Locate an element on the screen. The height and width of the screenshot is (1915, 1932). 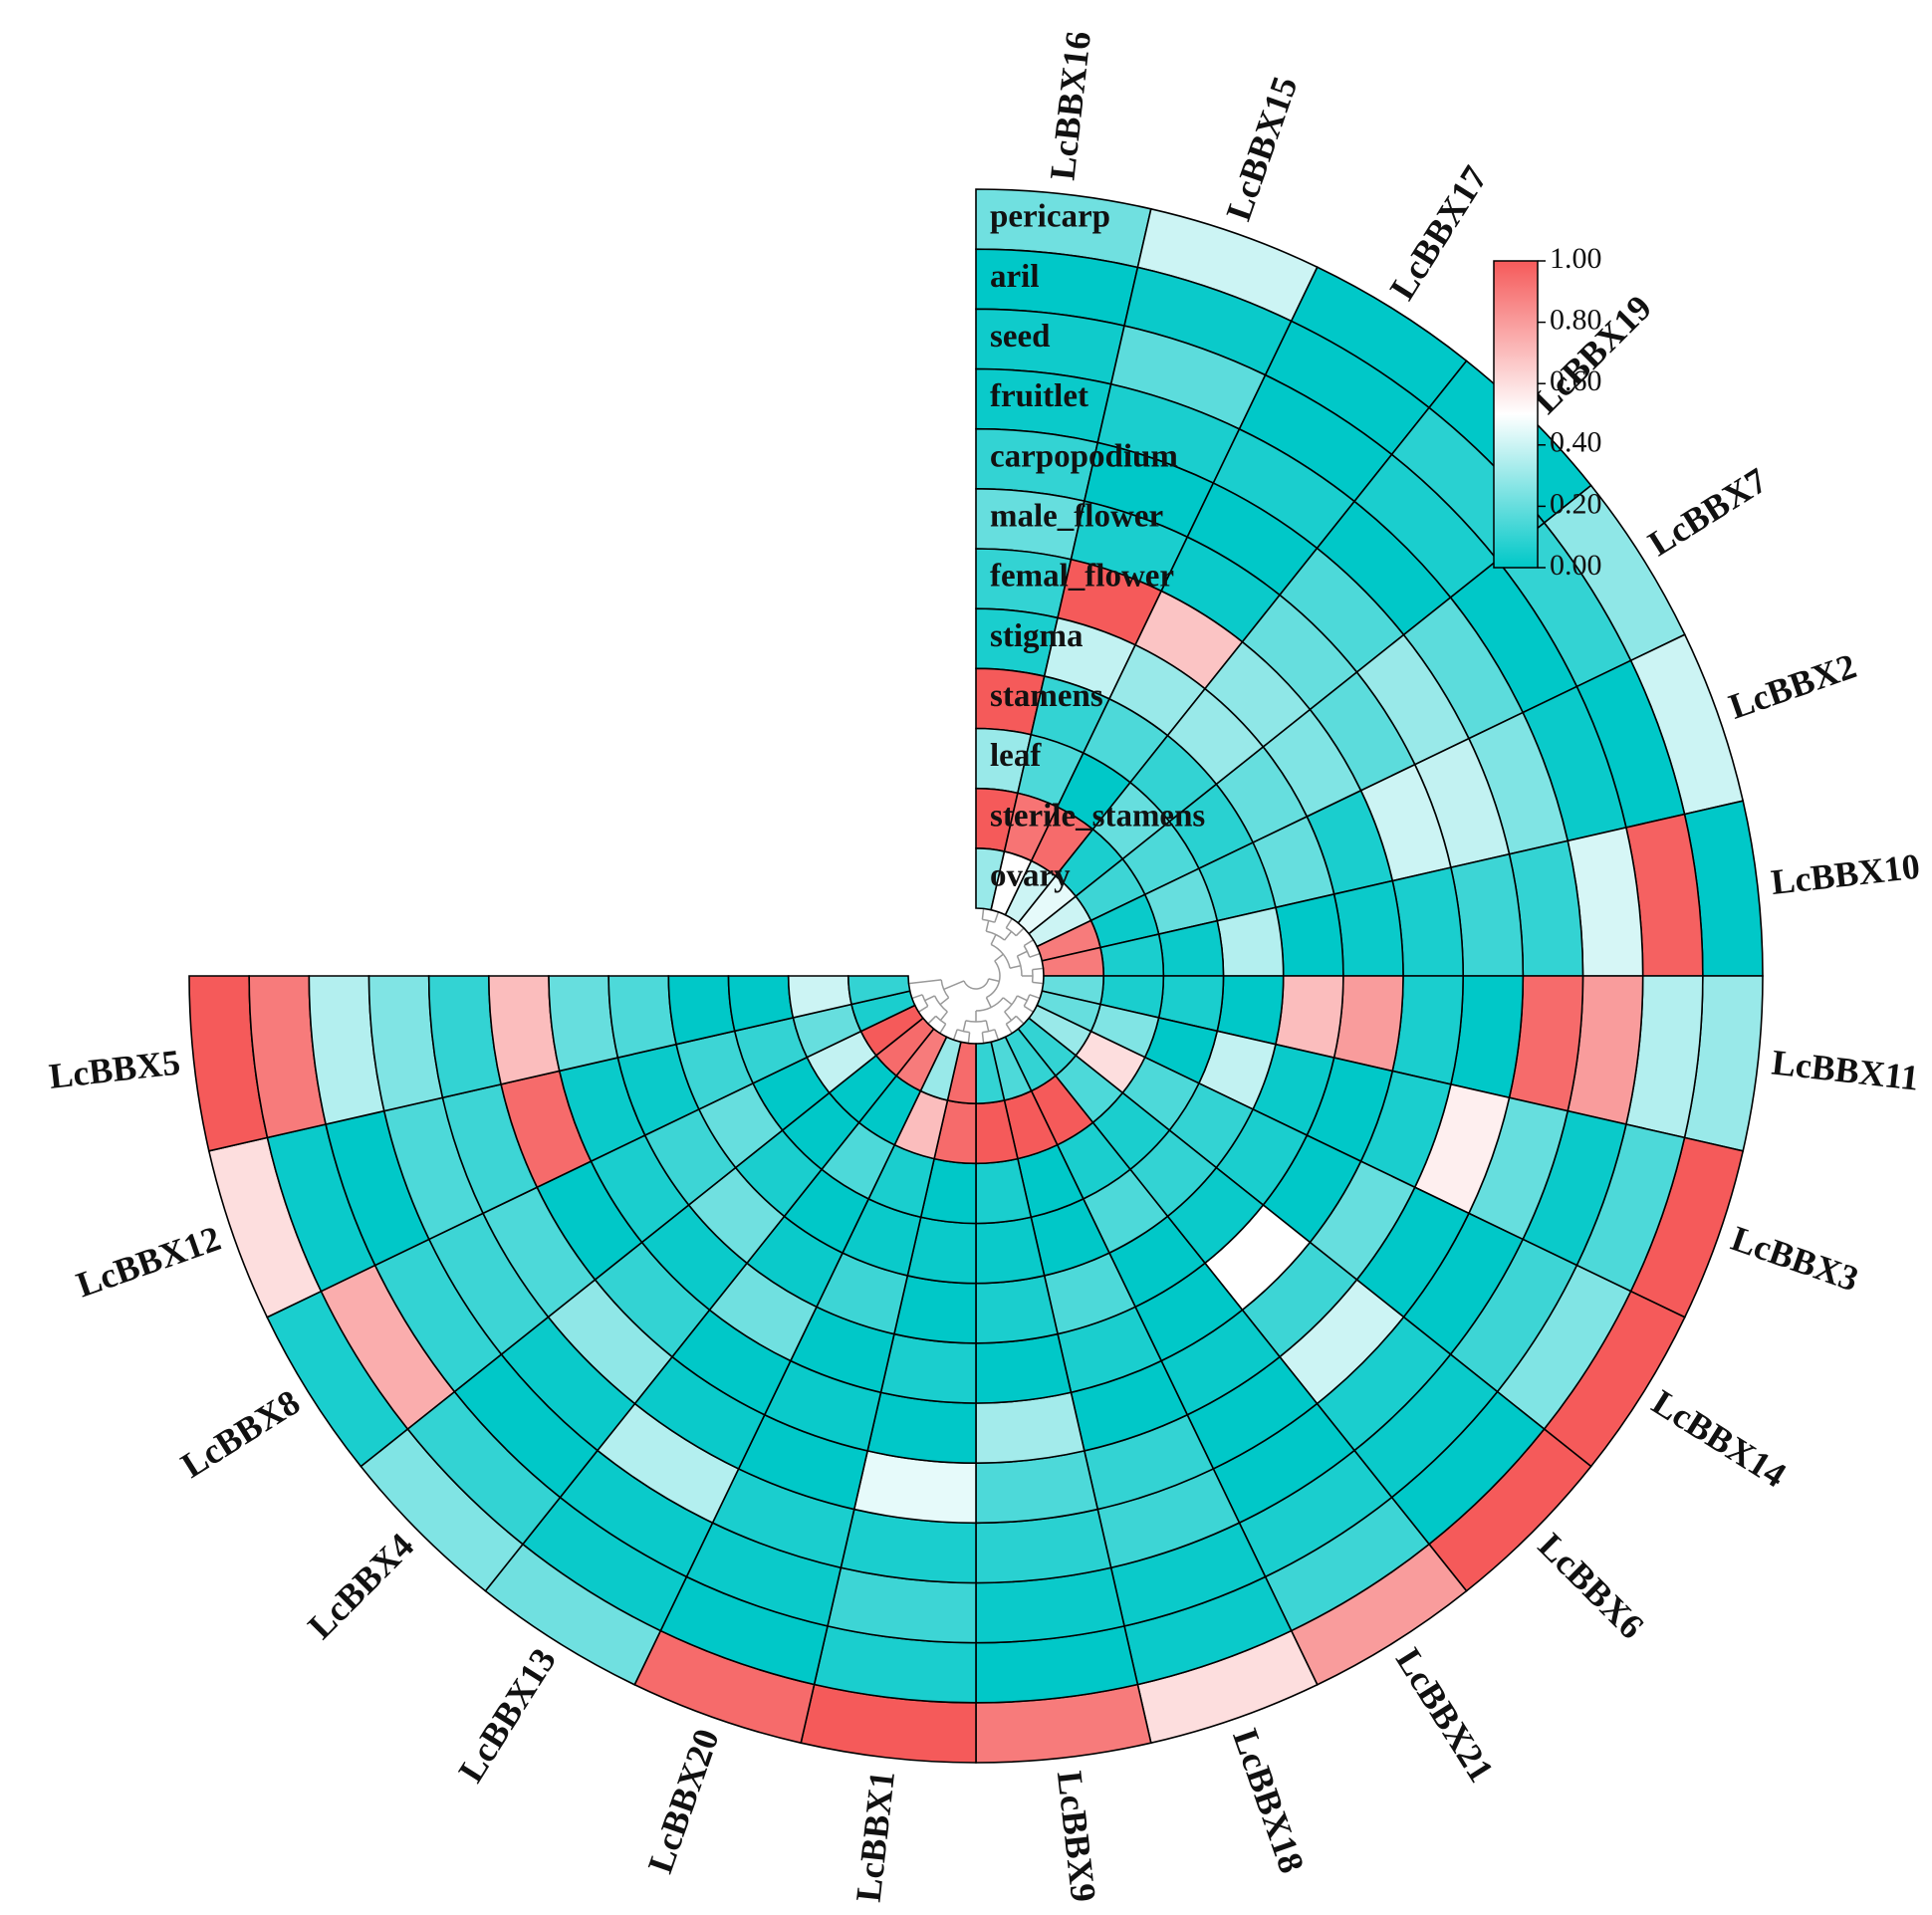
tissue-label-stamens: stamens is located at coordinates (1047, 696).